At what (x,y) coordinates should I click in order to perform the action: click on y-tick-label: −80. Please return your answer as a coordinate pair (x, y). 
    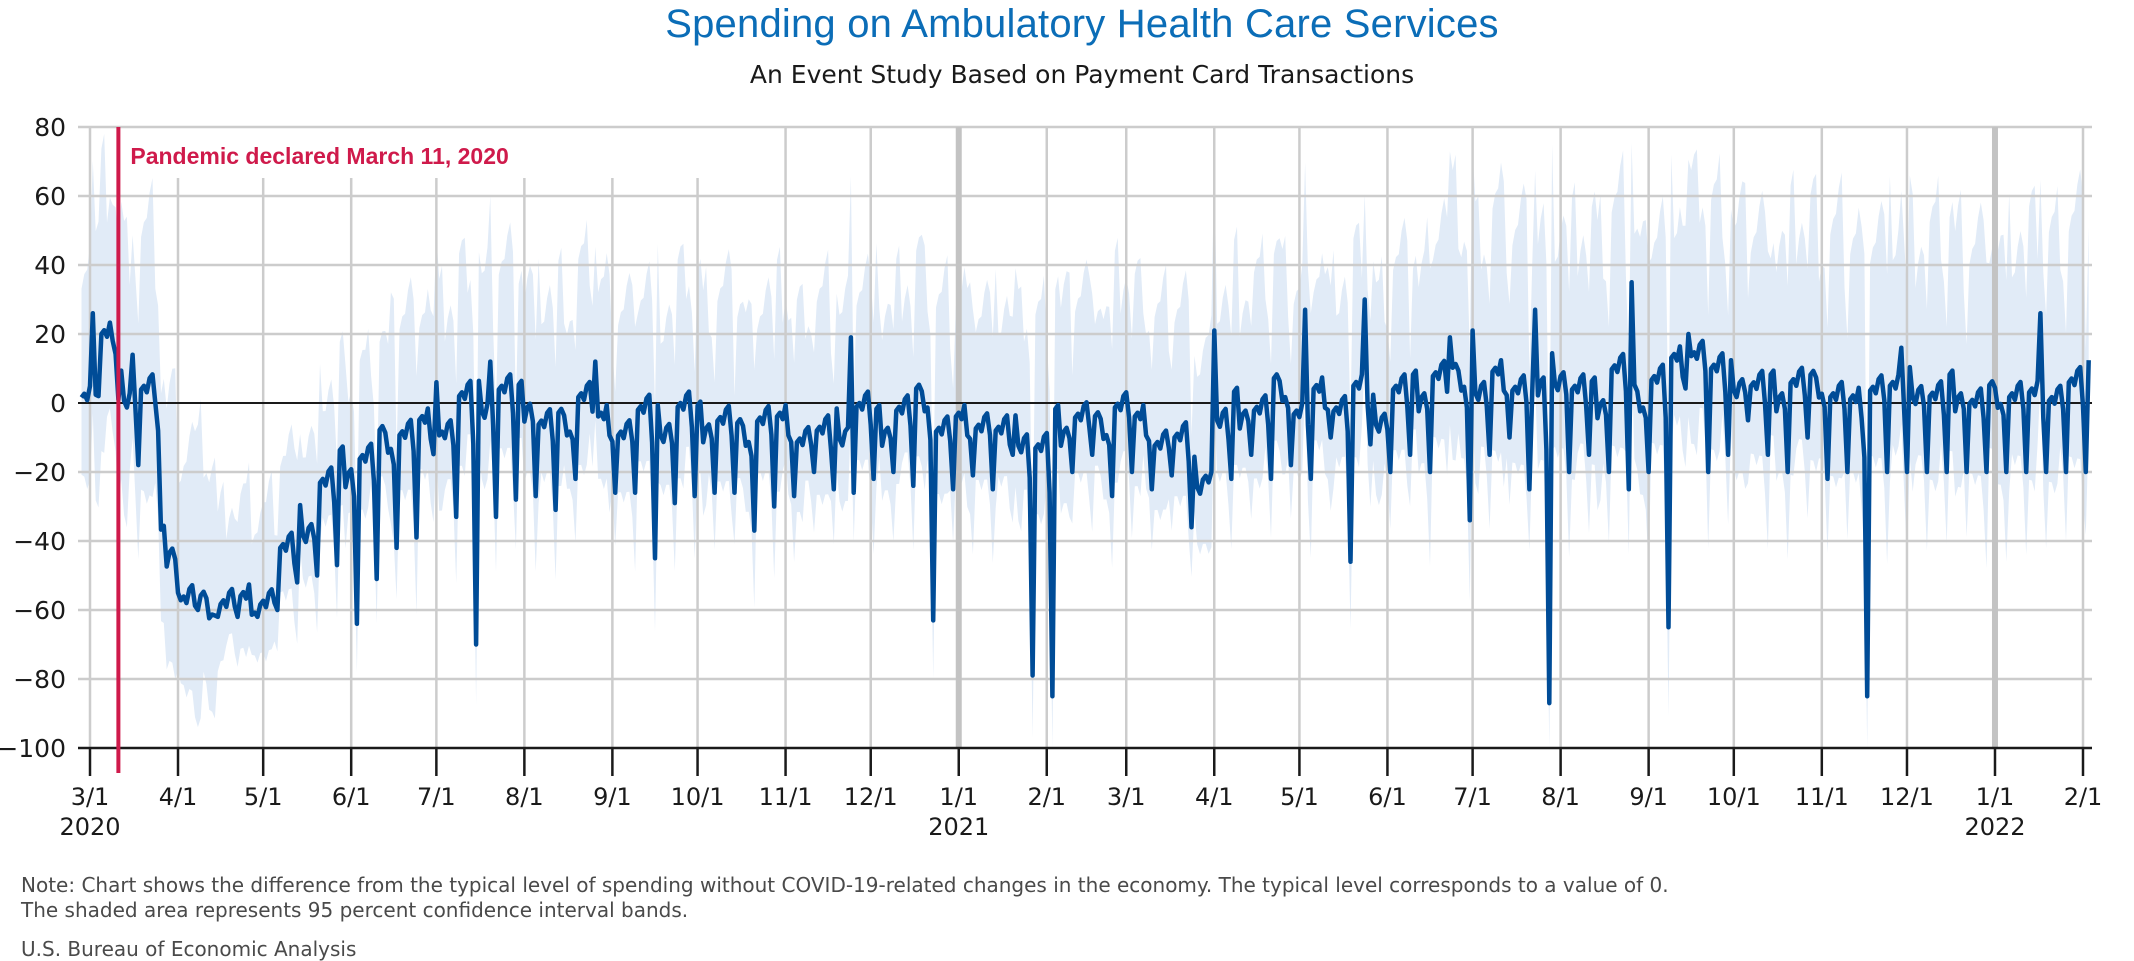
    Looking at the image, I should click on (39, 679).